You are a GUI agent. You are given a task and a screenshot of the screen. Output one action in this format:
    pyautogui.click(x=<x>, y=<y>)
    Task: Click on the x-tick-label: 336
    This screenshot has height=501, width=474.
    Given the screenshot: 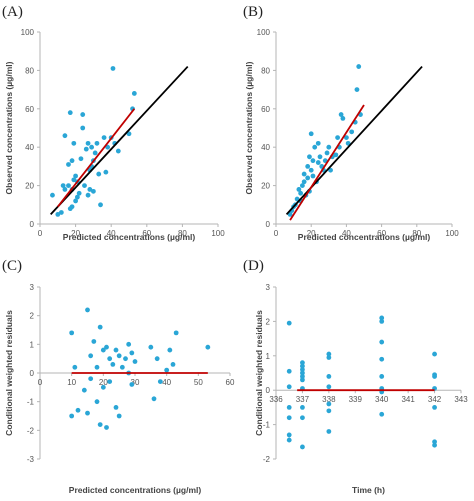 What is the action you would take?
    pyautogui.click(x=276, y=399)
    